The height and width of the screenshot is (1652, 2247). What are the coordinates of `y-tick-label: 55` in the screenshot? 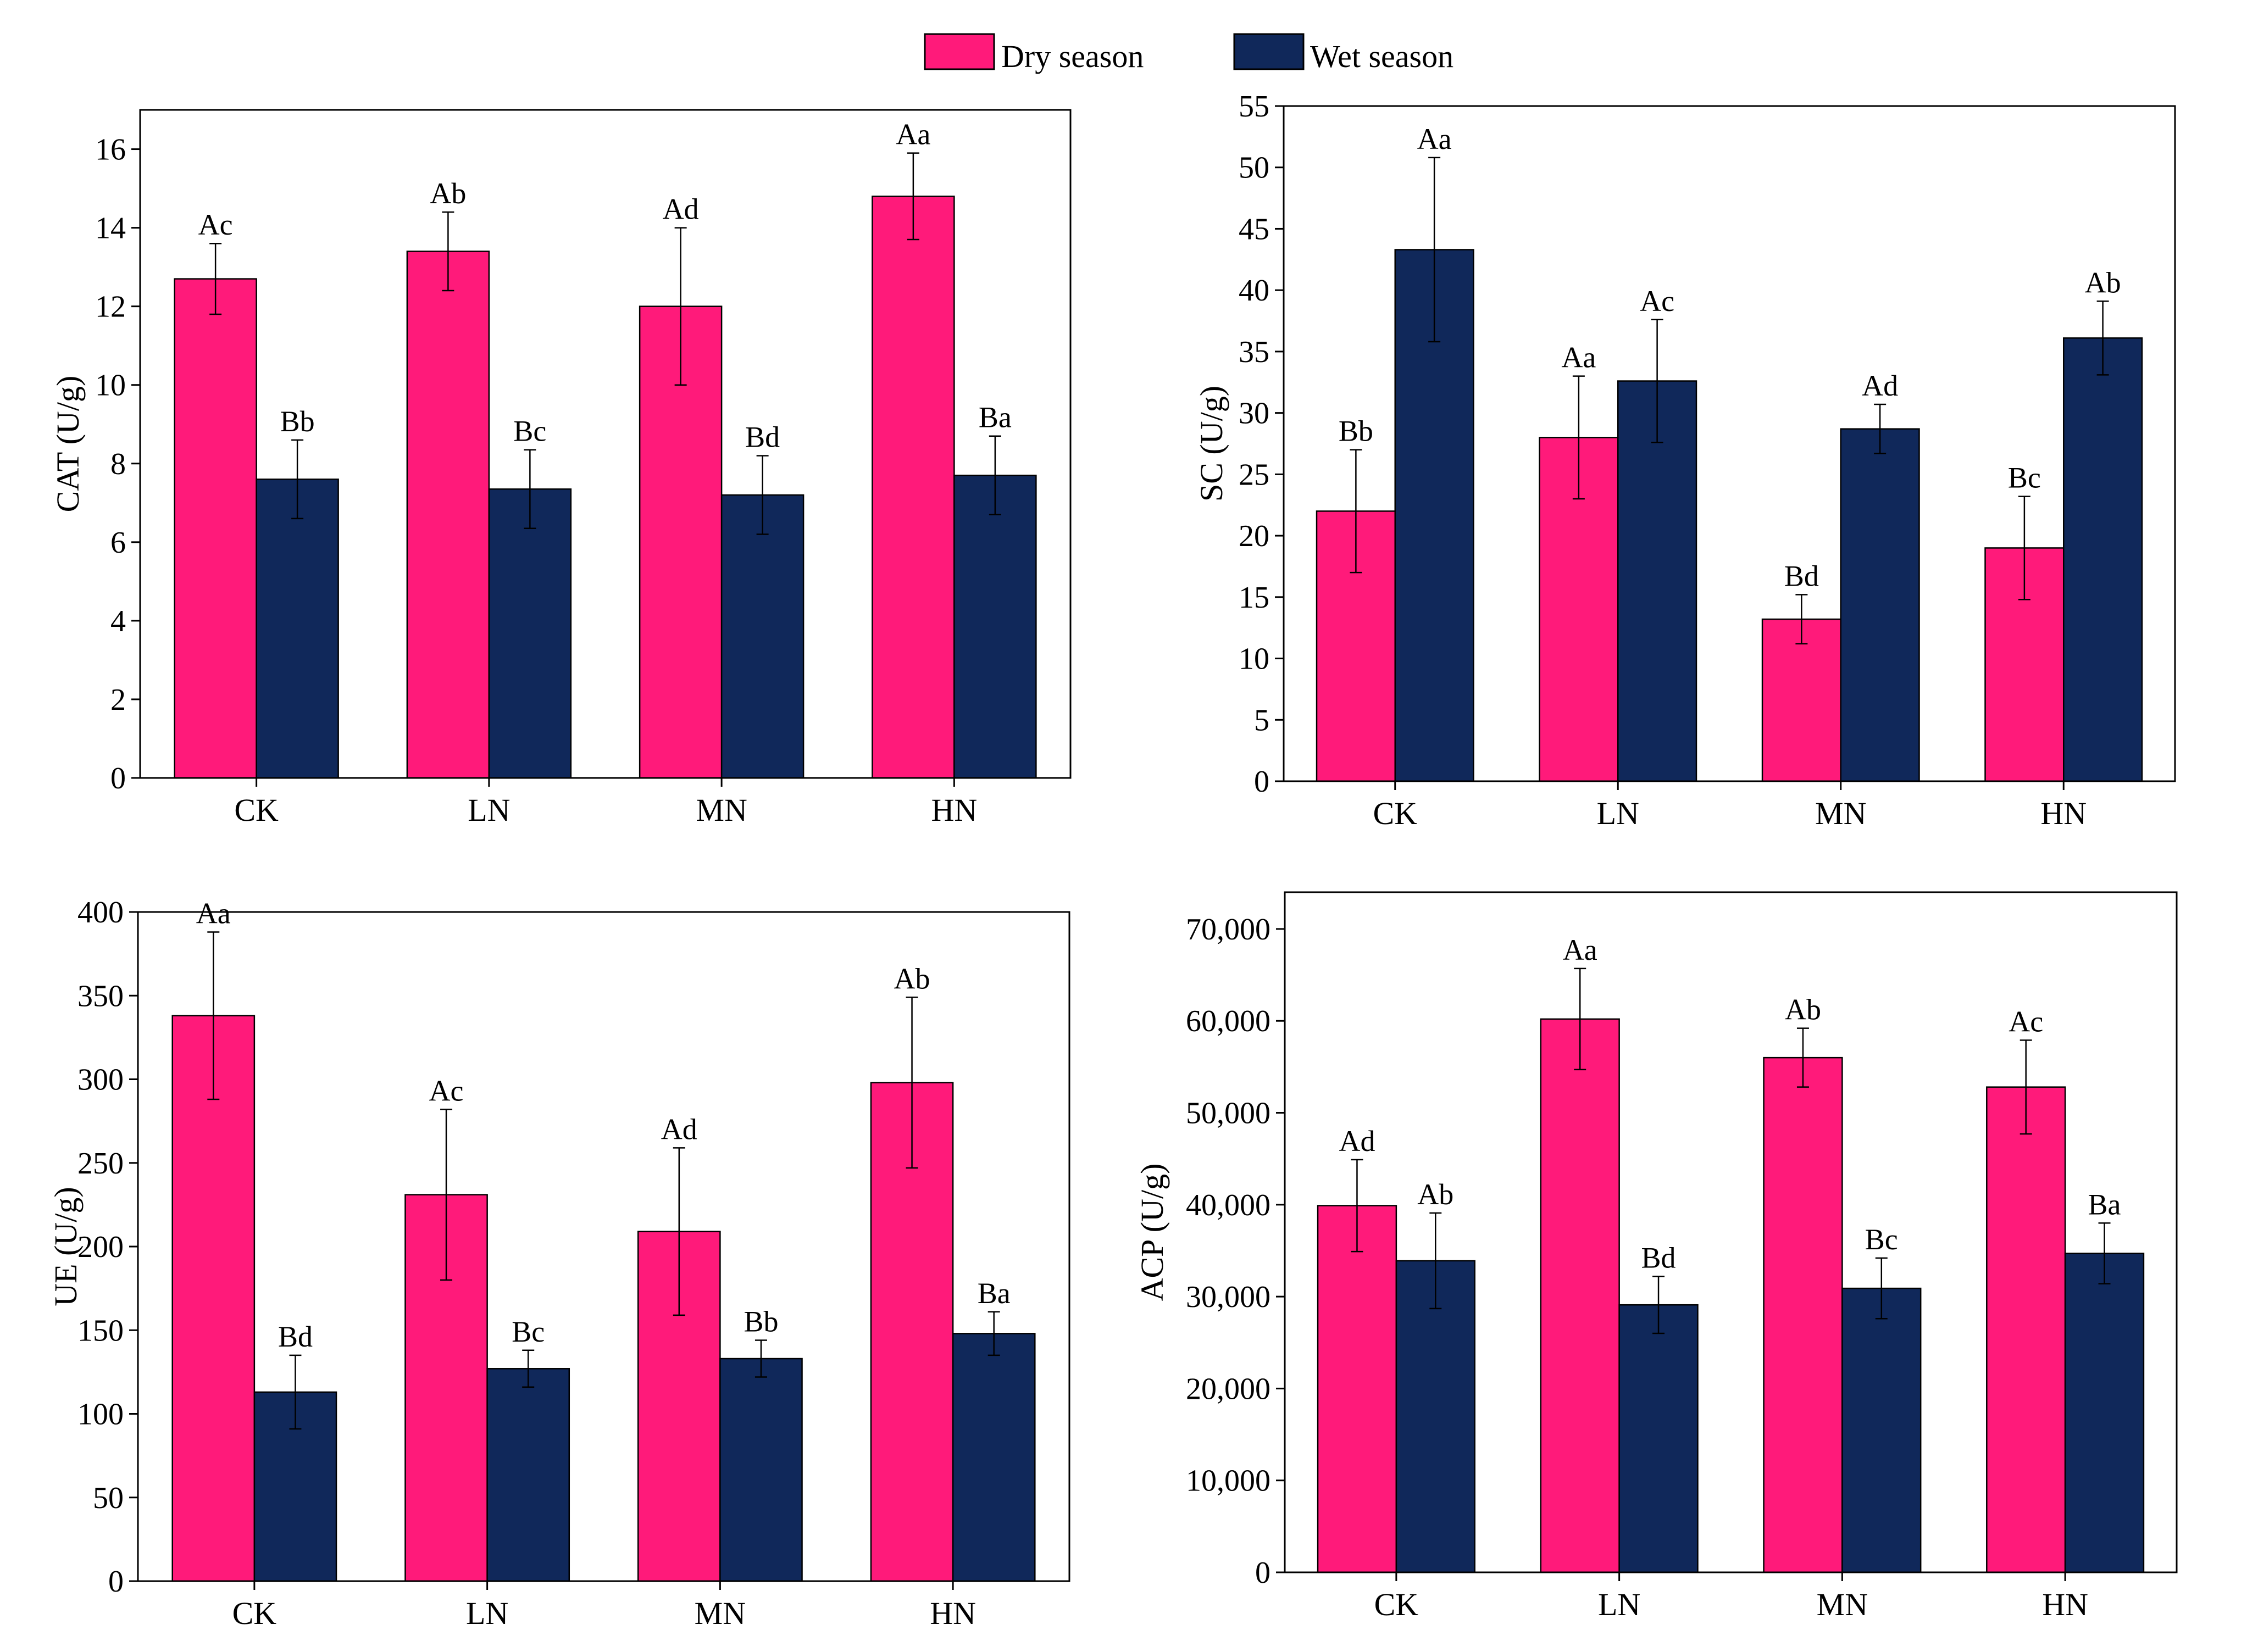 It's located at (1254, 107).